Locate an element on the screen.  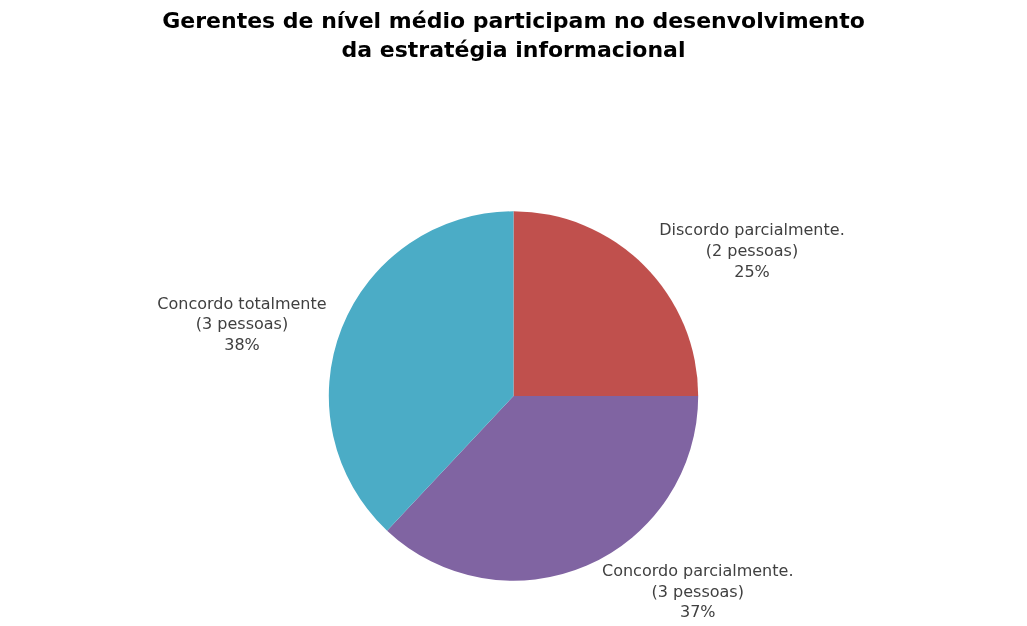
data-label: (3 pessoas) 37% is located at coordinates (697, 601).